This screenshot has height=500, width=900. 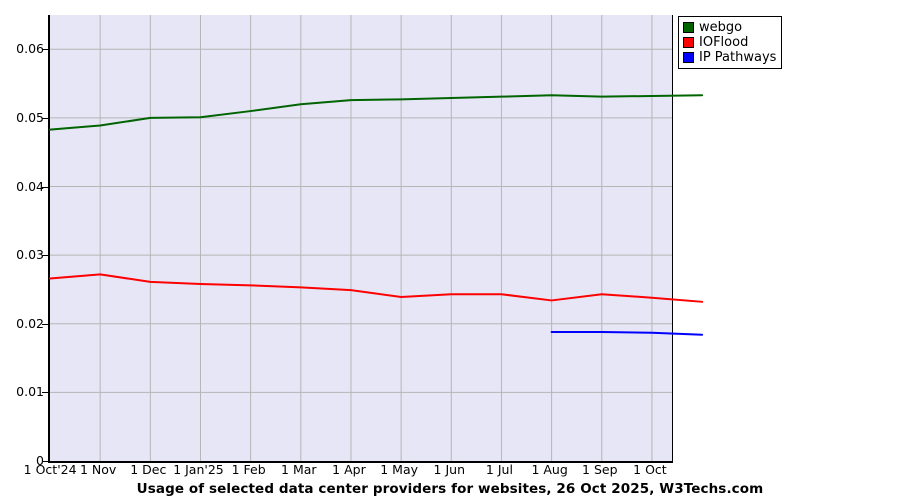 I want to click on legend-item: IOFlood, so click(x=729, y=42).